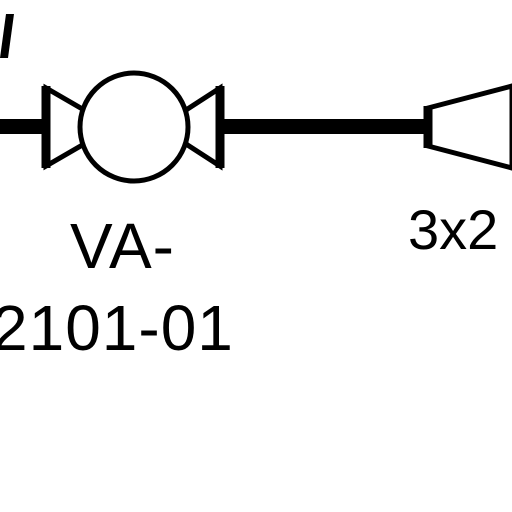 This screenshot has height=512, width=512. Describe the element at coordinates (22, 126) in the screenshot. I see `pipe-line-left` at that location.